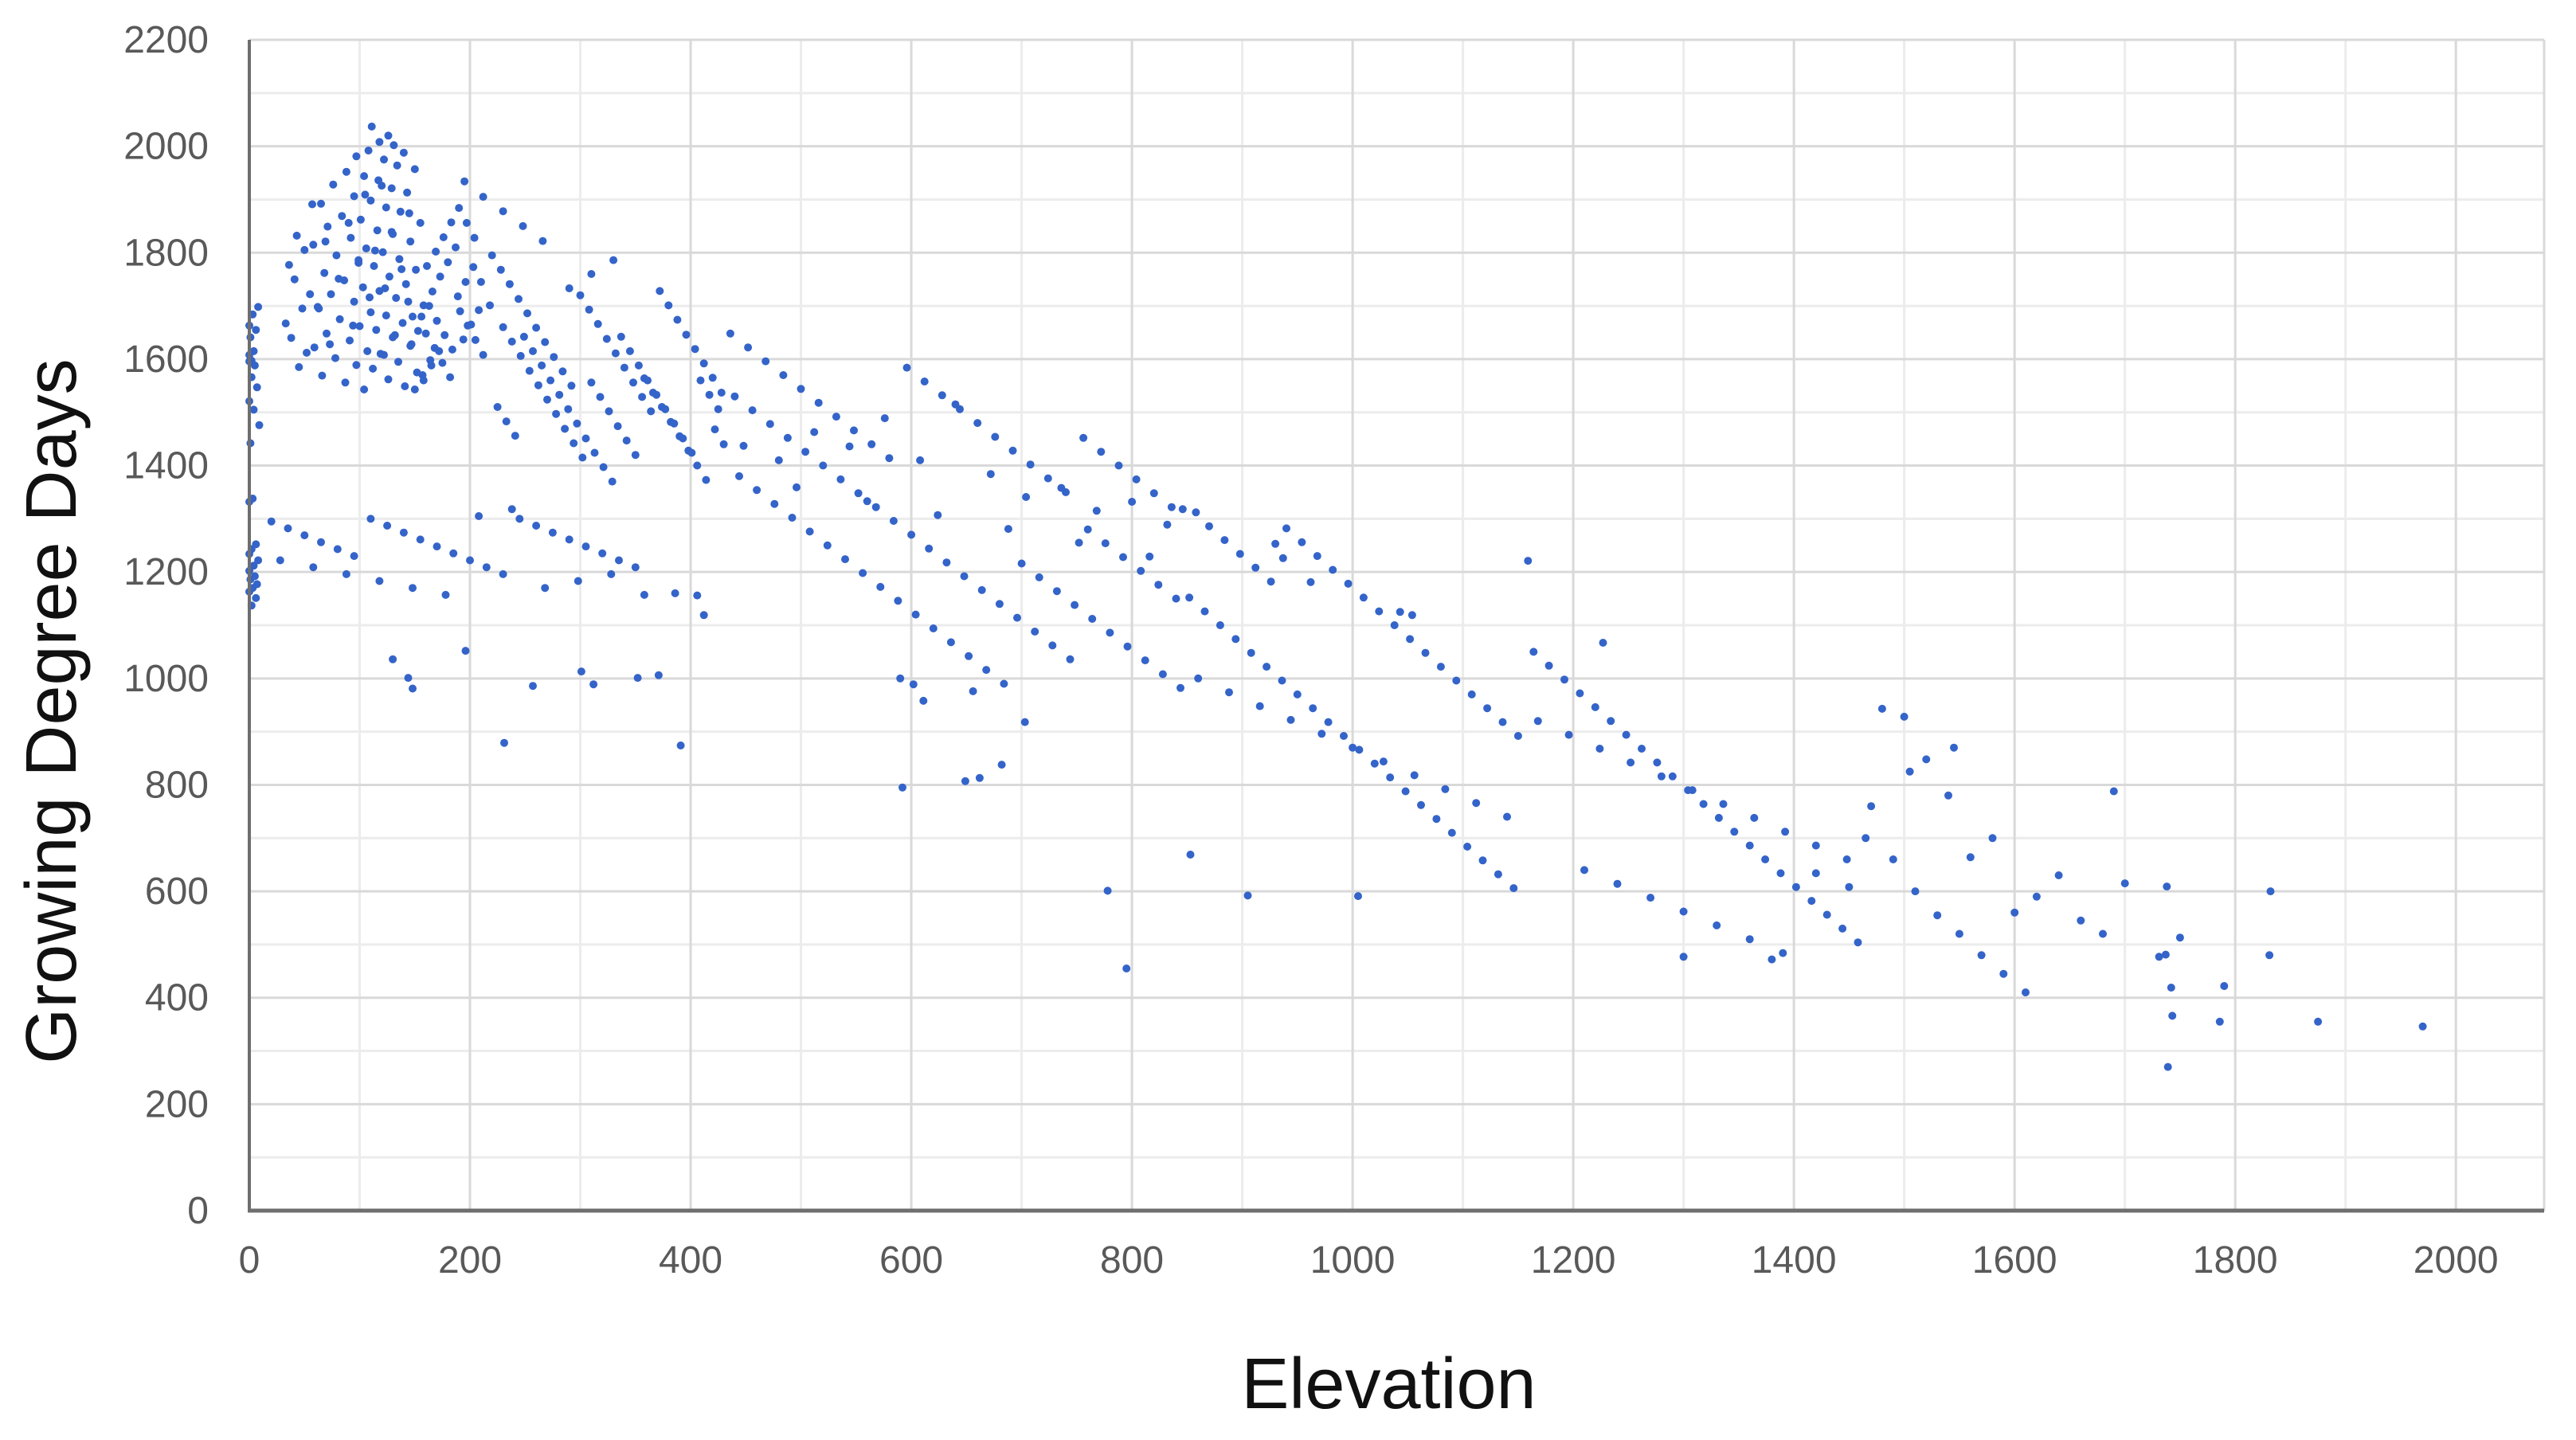 The width and height of the screenshot is (2576, 1440). What do you see at coordinates (166, 147) in the screenshot?
I see `y-tick-label: 2000` at bounding box center [166, 147].